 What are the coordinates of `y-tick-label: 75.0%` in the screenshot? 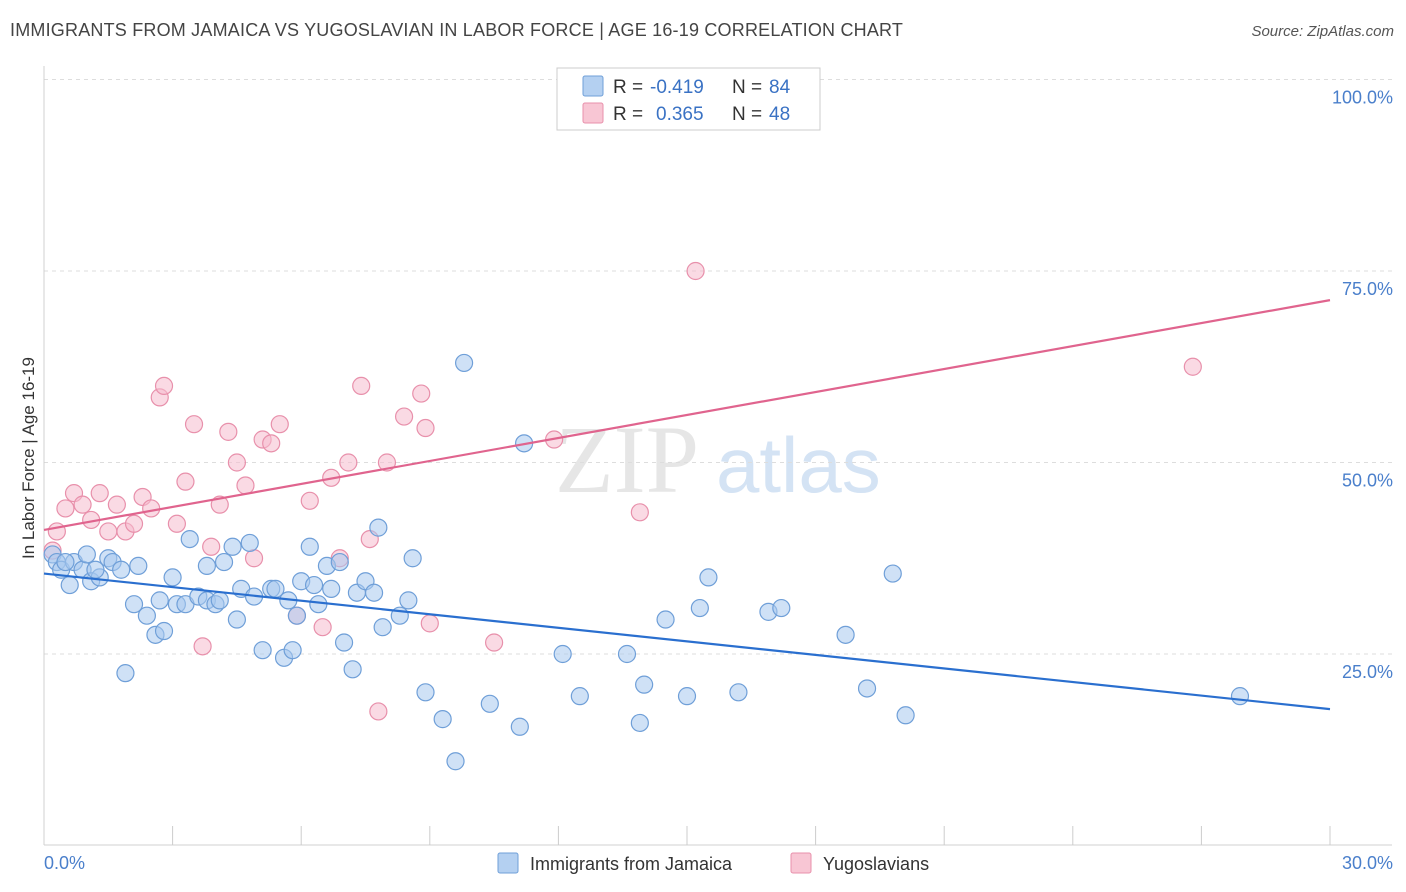 It's located at (1367, 289).